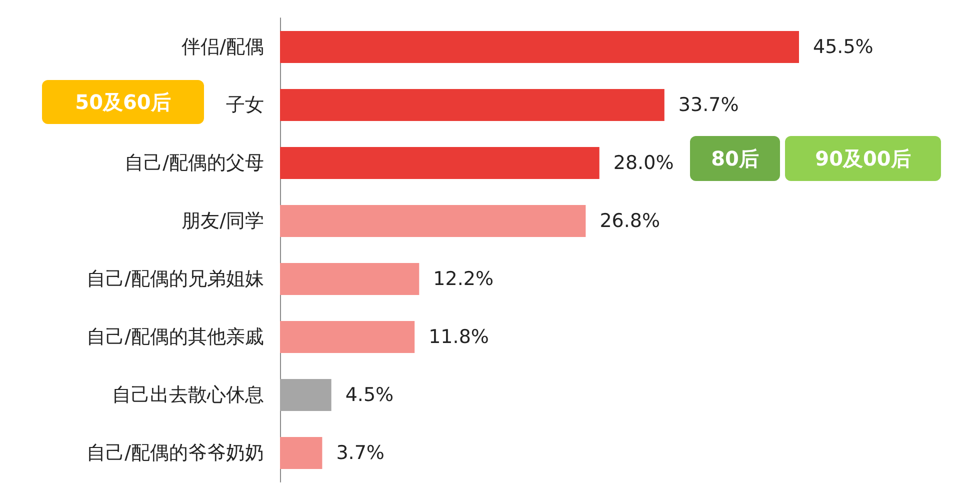 Image resolution: width=964 pixels, height=499 pixels. Describe the element at coordinates (863, 158) in the screenshot. I see `text: 90及00后` at that location.